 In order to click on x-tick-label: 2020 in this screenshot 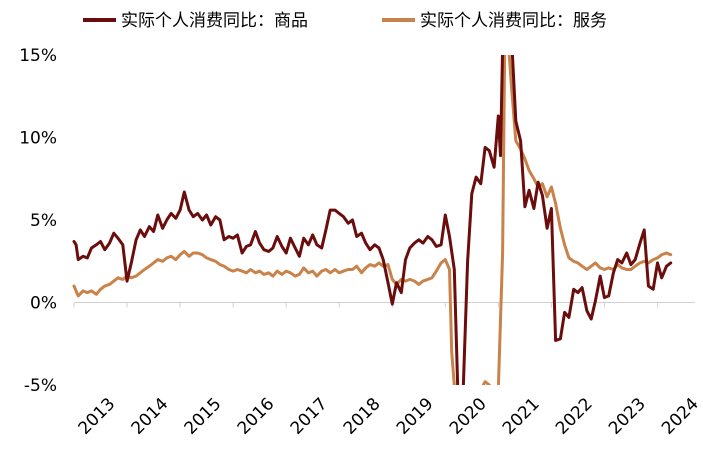, I will do `click(468, 416)`.